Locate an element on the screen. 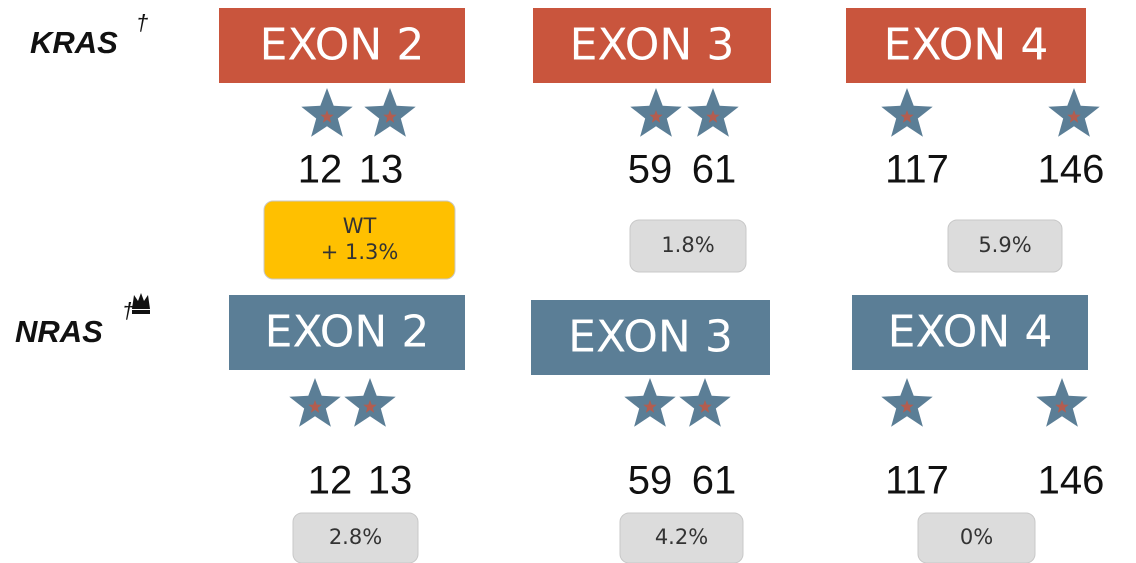 The image size is (1136, 563). gene-name: NRAS is located at coordinates (59, 331).